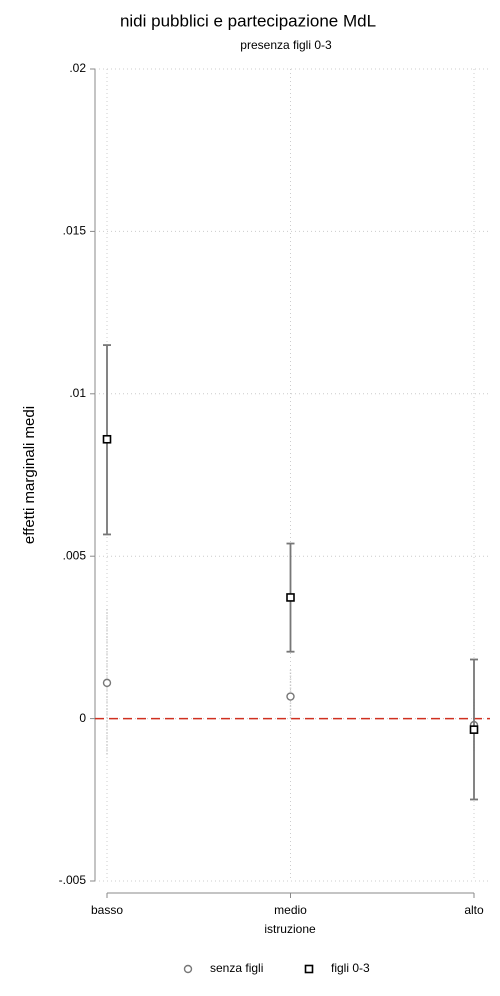  What do you see at coordinates (350, 968) in the screenshot?
I see `legend-label: figli 0-3` at bounding box center [350, 968].